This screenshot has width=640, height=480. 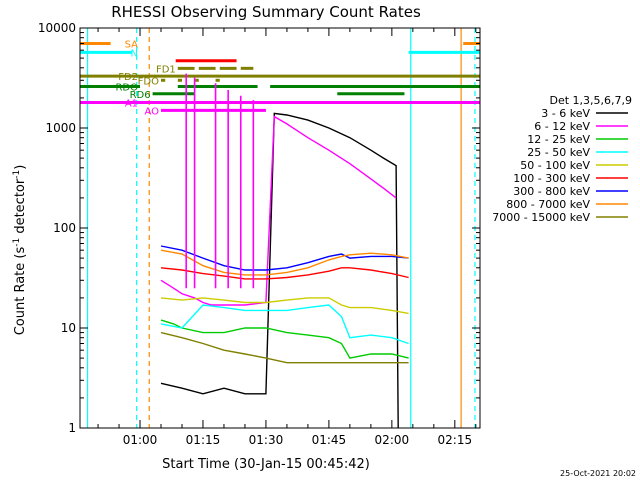 I want to click on flag-label-fdo: FDO, so click(x=148, y=81).